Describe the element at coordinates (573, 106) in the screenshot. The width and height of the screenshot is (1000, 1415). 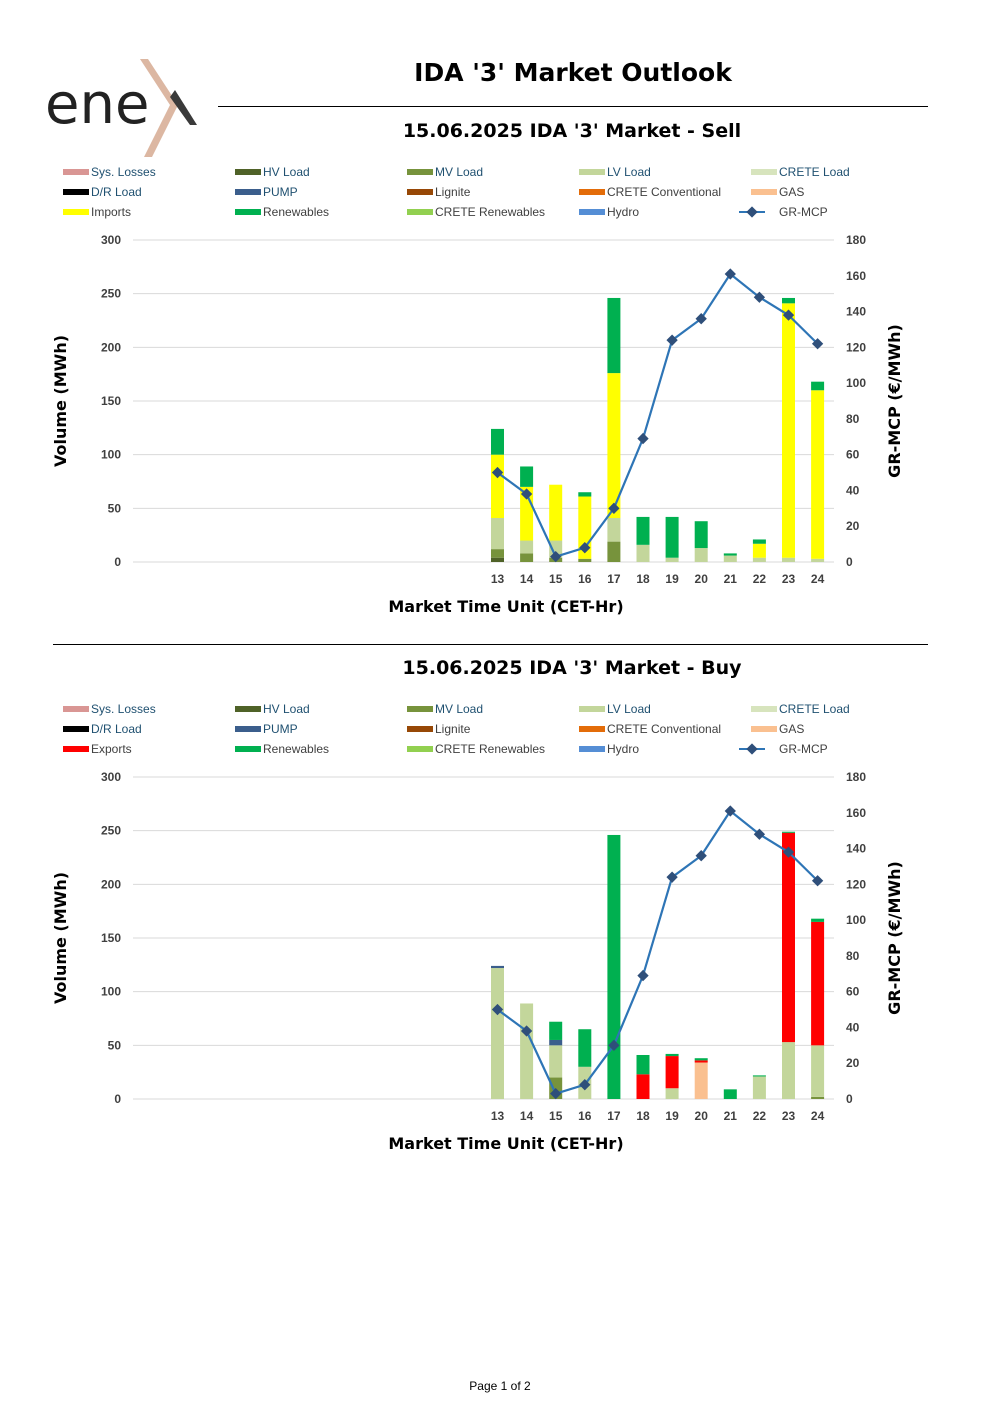
I see `title-divider` at that location.